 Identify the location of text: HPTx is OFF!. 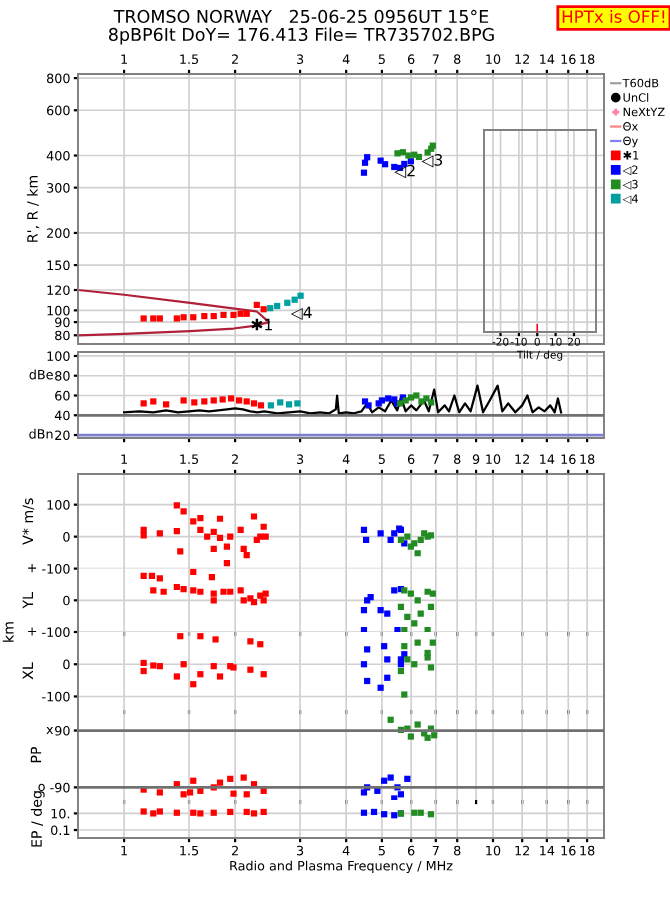
(613, 16).